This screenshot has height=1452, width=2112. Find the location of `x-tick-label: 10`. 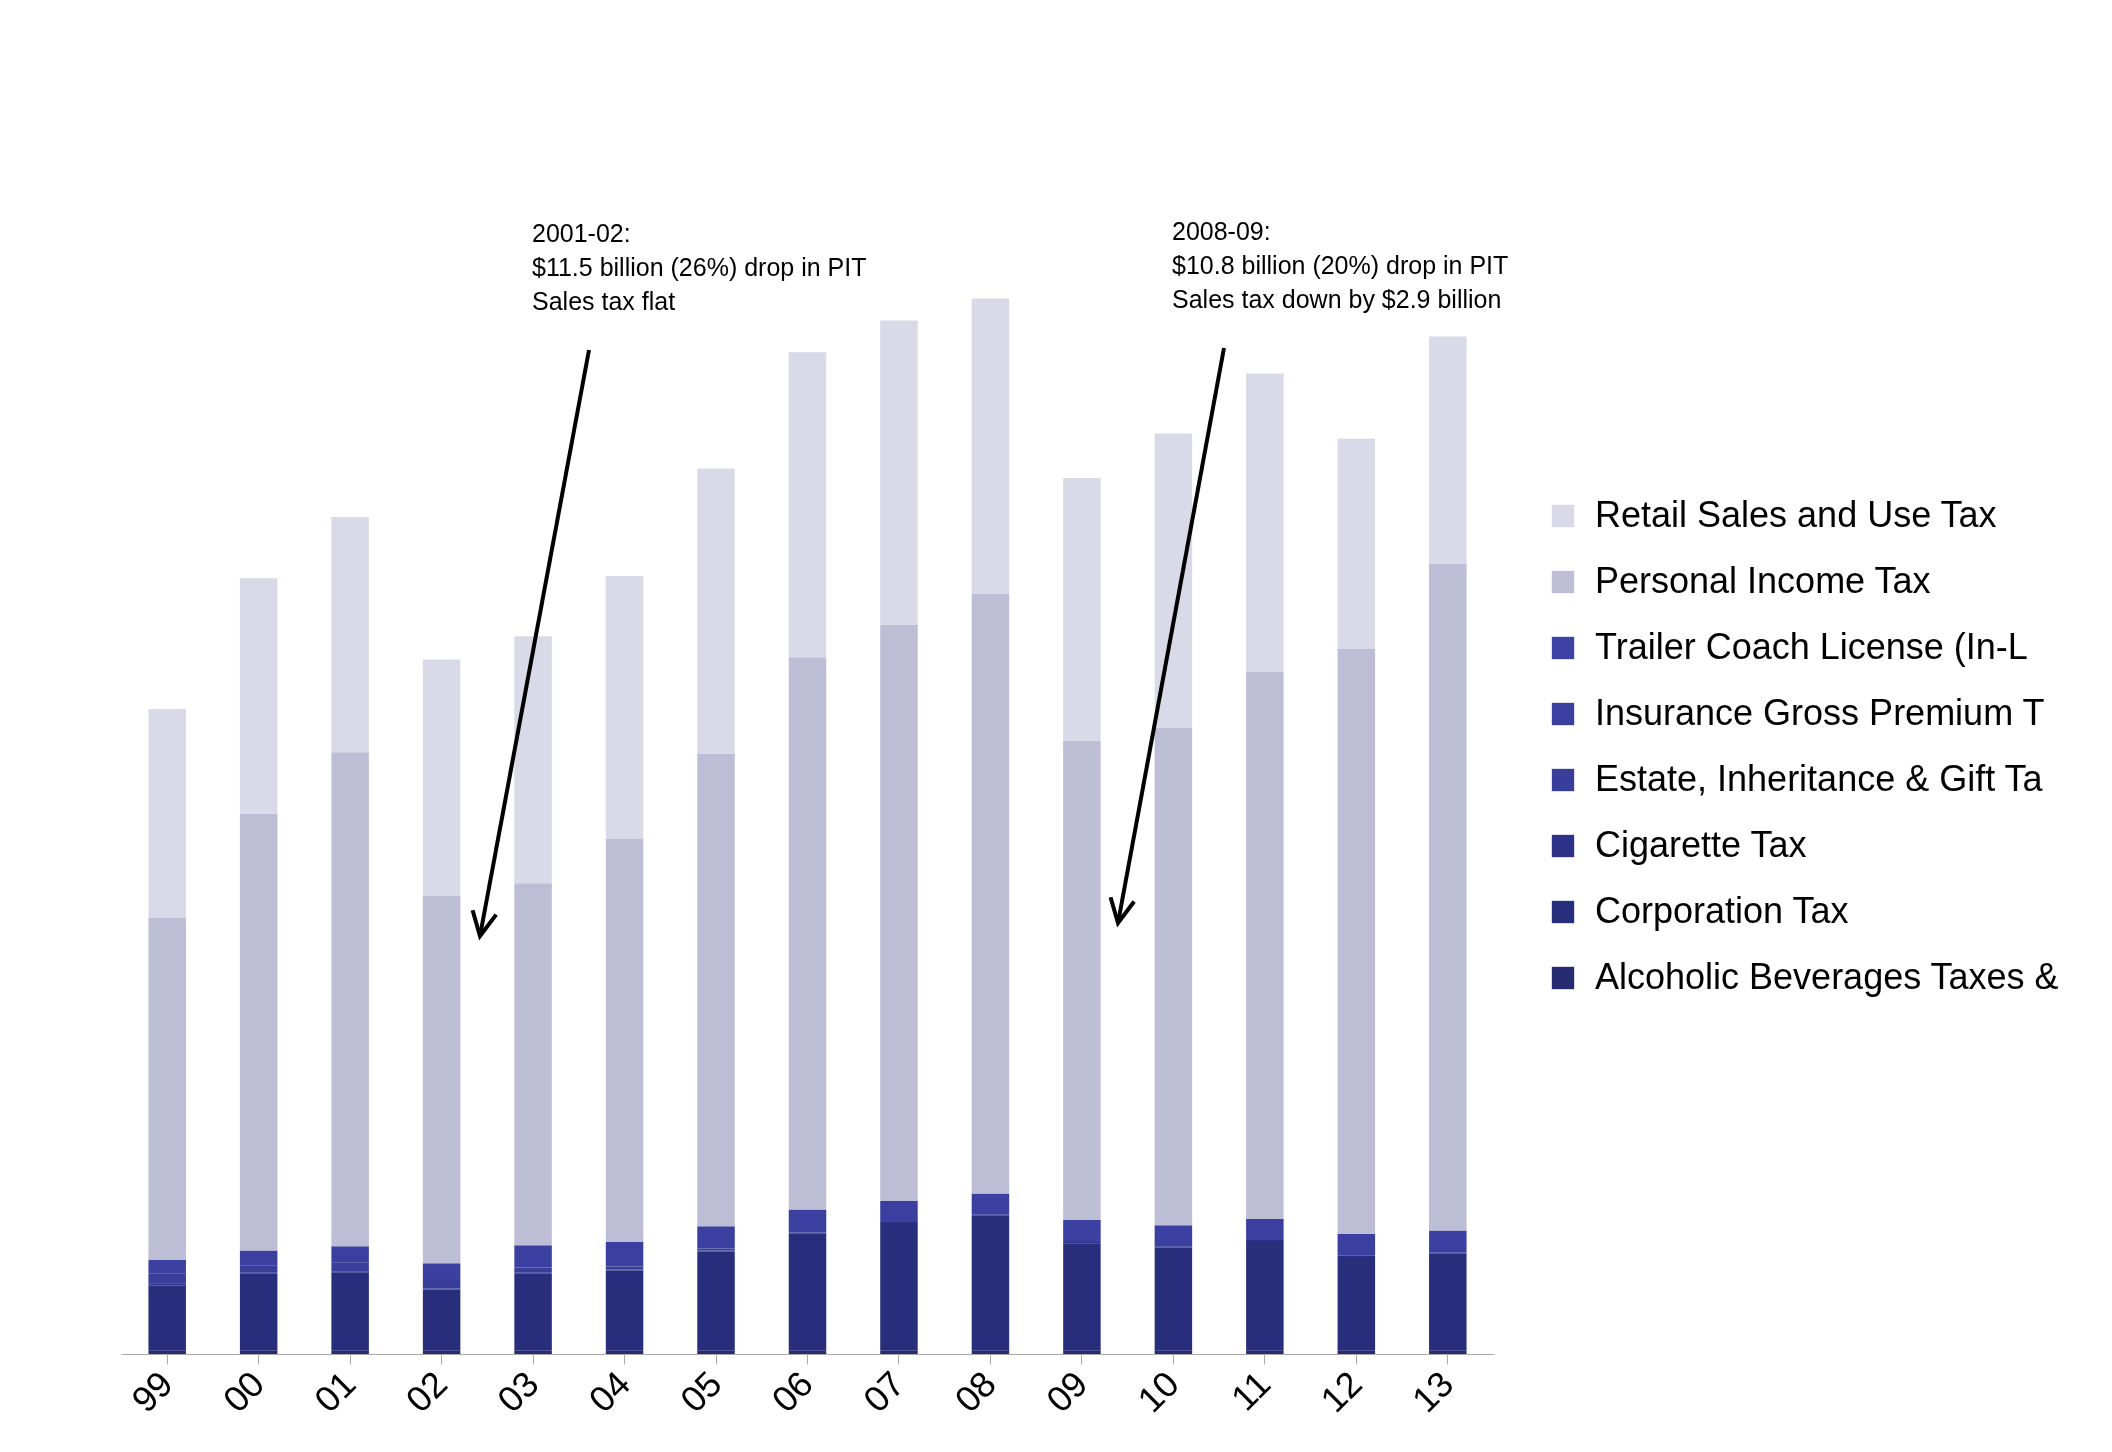

x-tick-label: 10 is located at coordinates (1158, 1391).